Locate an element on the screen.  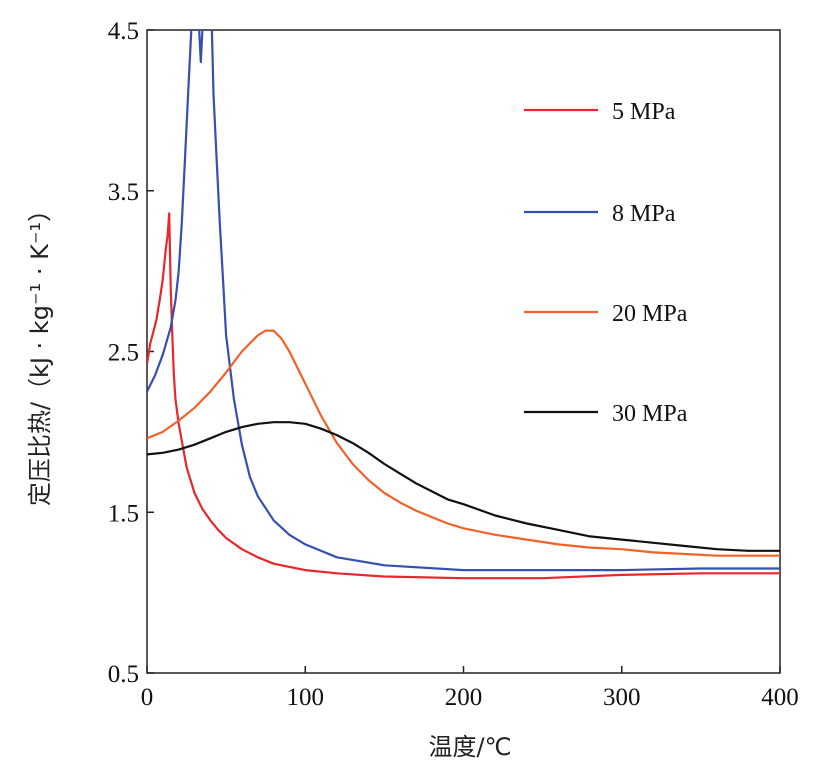
legend-label: 8 MPa is located at coordinates (644, 214).